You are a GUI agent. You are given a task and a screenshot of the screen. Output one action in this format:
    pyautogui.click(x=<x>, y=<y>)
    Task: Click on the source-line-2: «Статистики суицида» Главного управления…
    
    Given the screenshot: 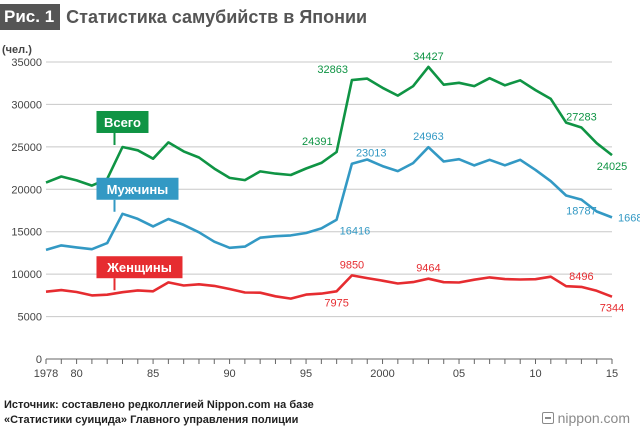 What is the action you would take?
    pyautogui.click(x=151, y=420)
    